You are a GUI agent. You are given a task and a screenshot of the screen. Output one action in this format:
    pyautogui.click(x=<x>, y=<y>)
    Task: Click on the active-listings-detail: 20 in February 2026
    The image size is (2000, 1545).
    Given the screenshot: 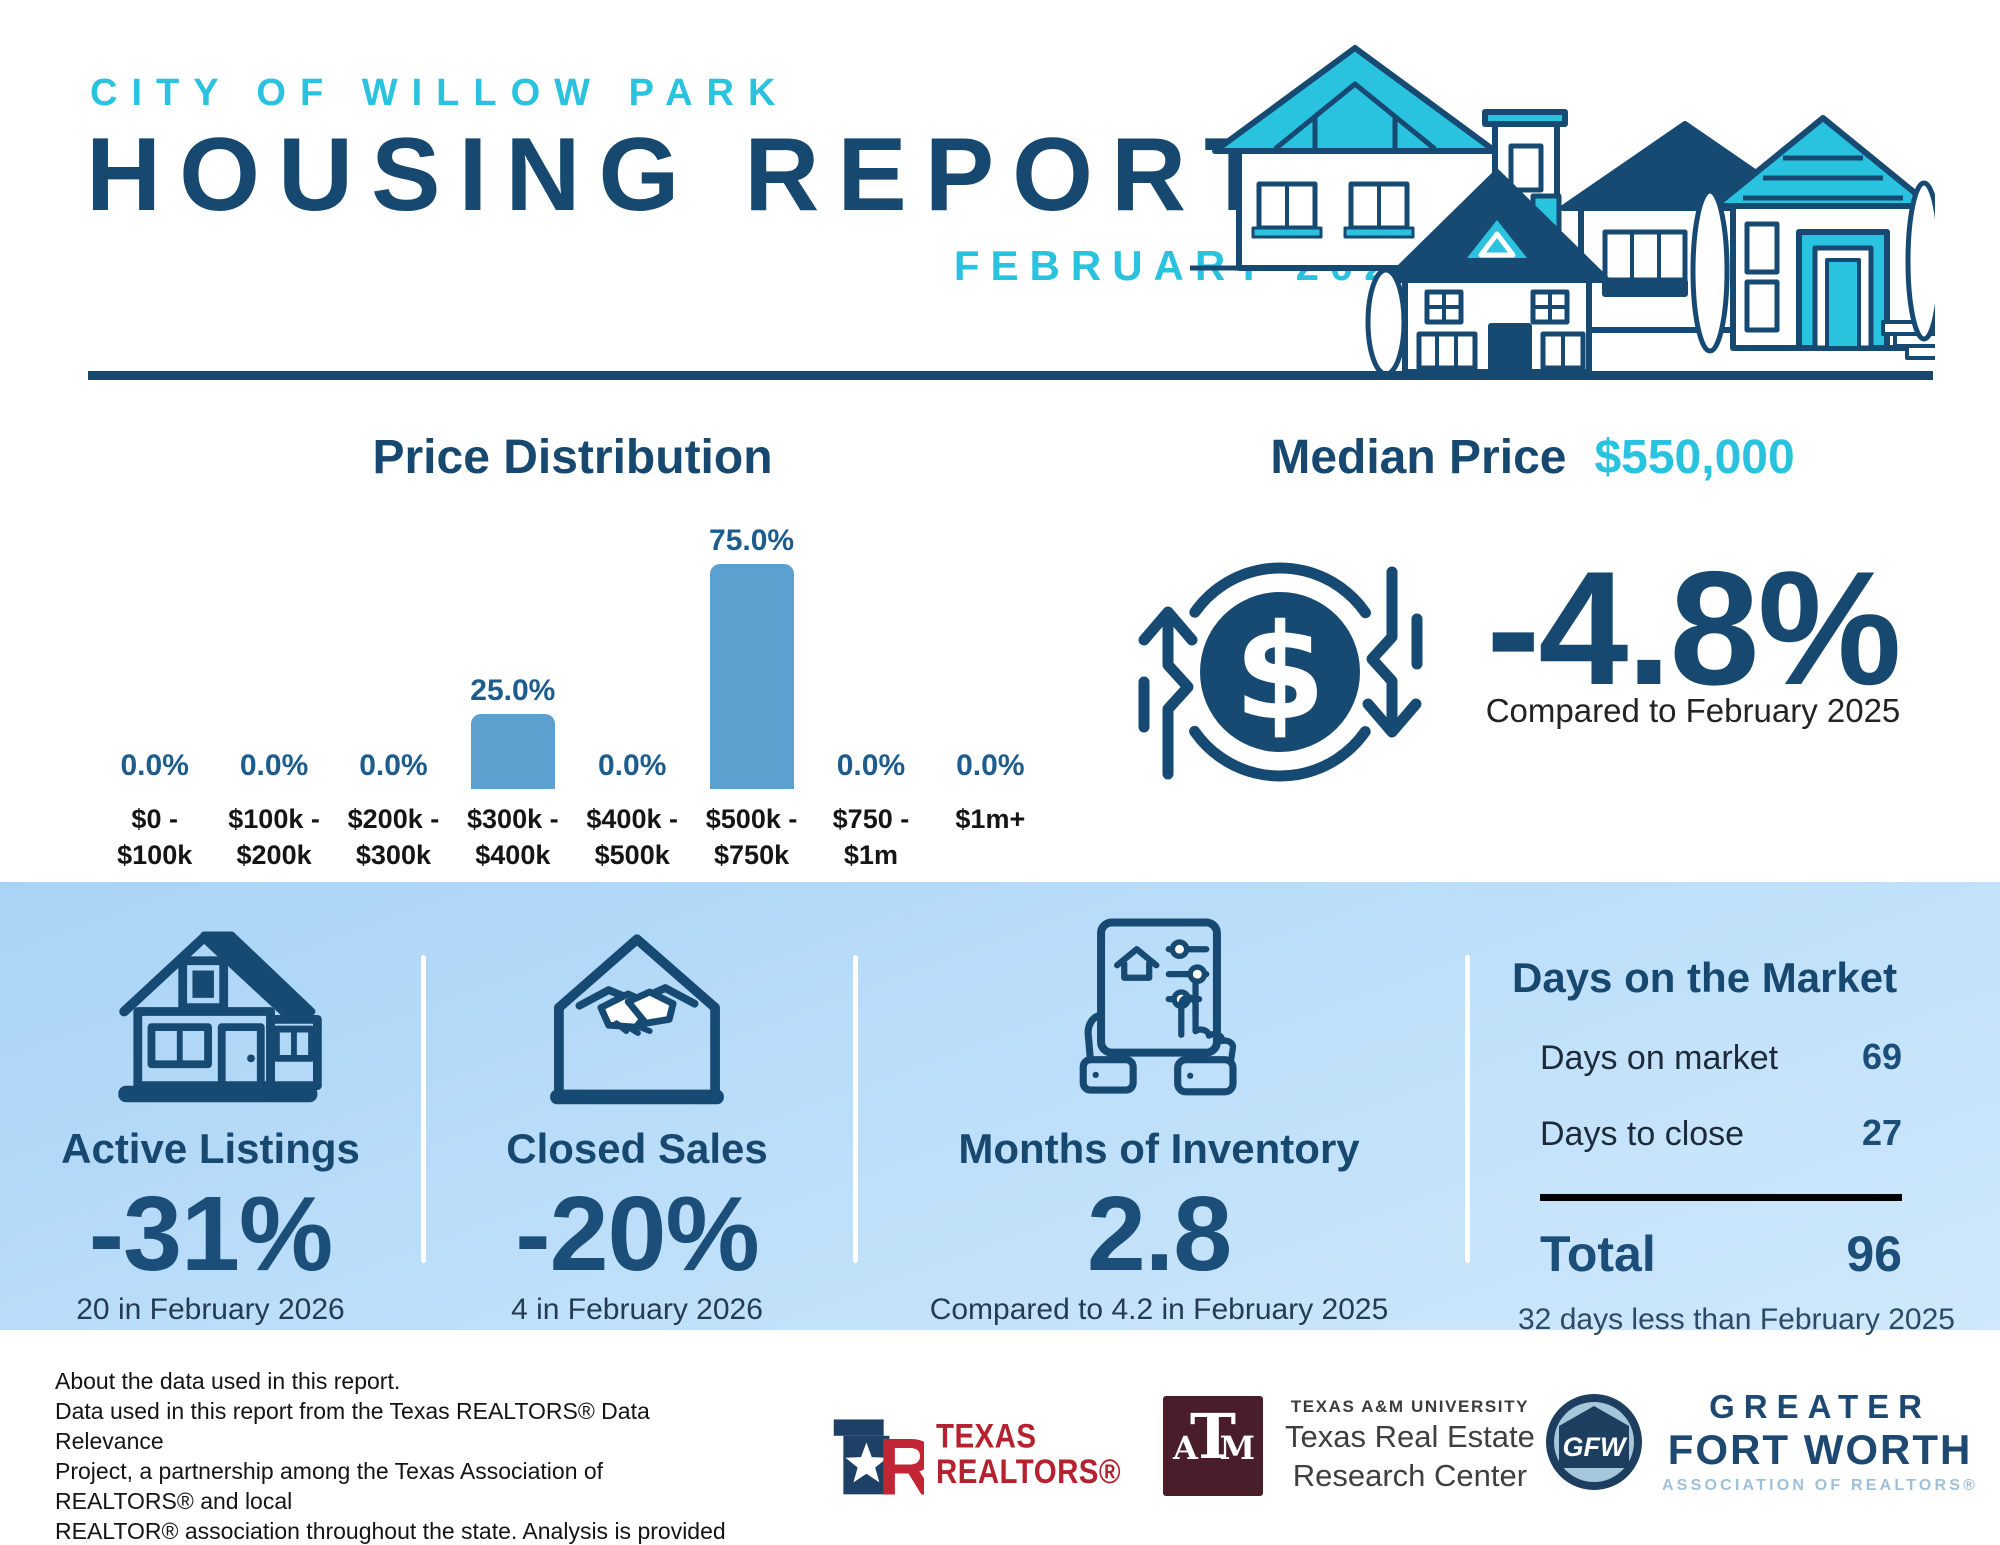 What is the action you would take?
    pyautogui.click(x=210, y=1309)
    